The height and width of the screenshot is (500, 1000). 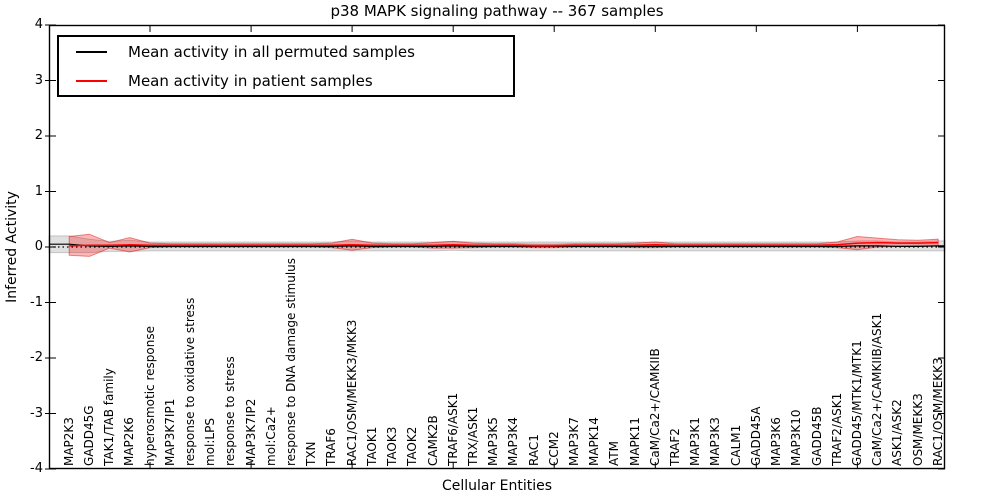 What do you see at coordinates (38, 246) in the screenshot?
I see `y-tick-label: 0` at bounding box center [38, 246].